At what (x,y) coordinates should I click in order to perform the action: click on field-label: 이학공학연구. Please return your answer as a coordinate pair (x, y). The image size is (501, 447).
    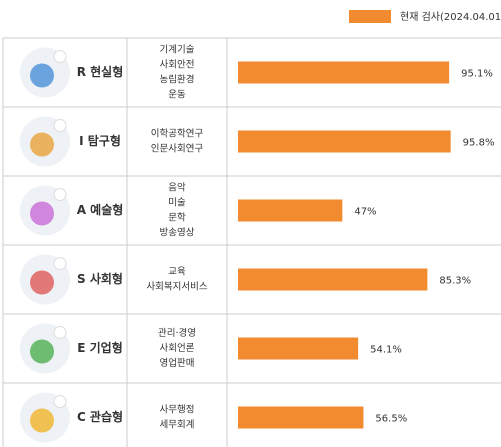
    Looking at the image, I should click on (177, 134).